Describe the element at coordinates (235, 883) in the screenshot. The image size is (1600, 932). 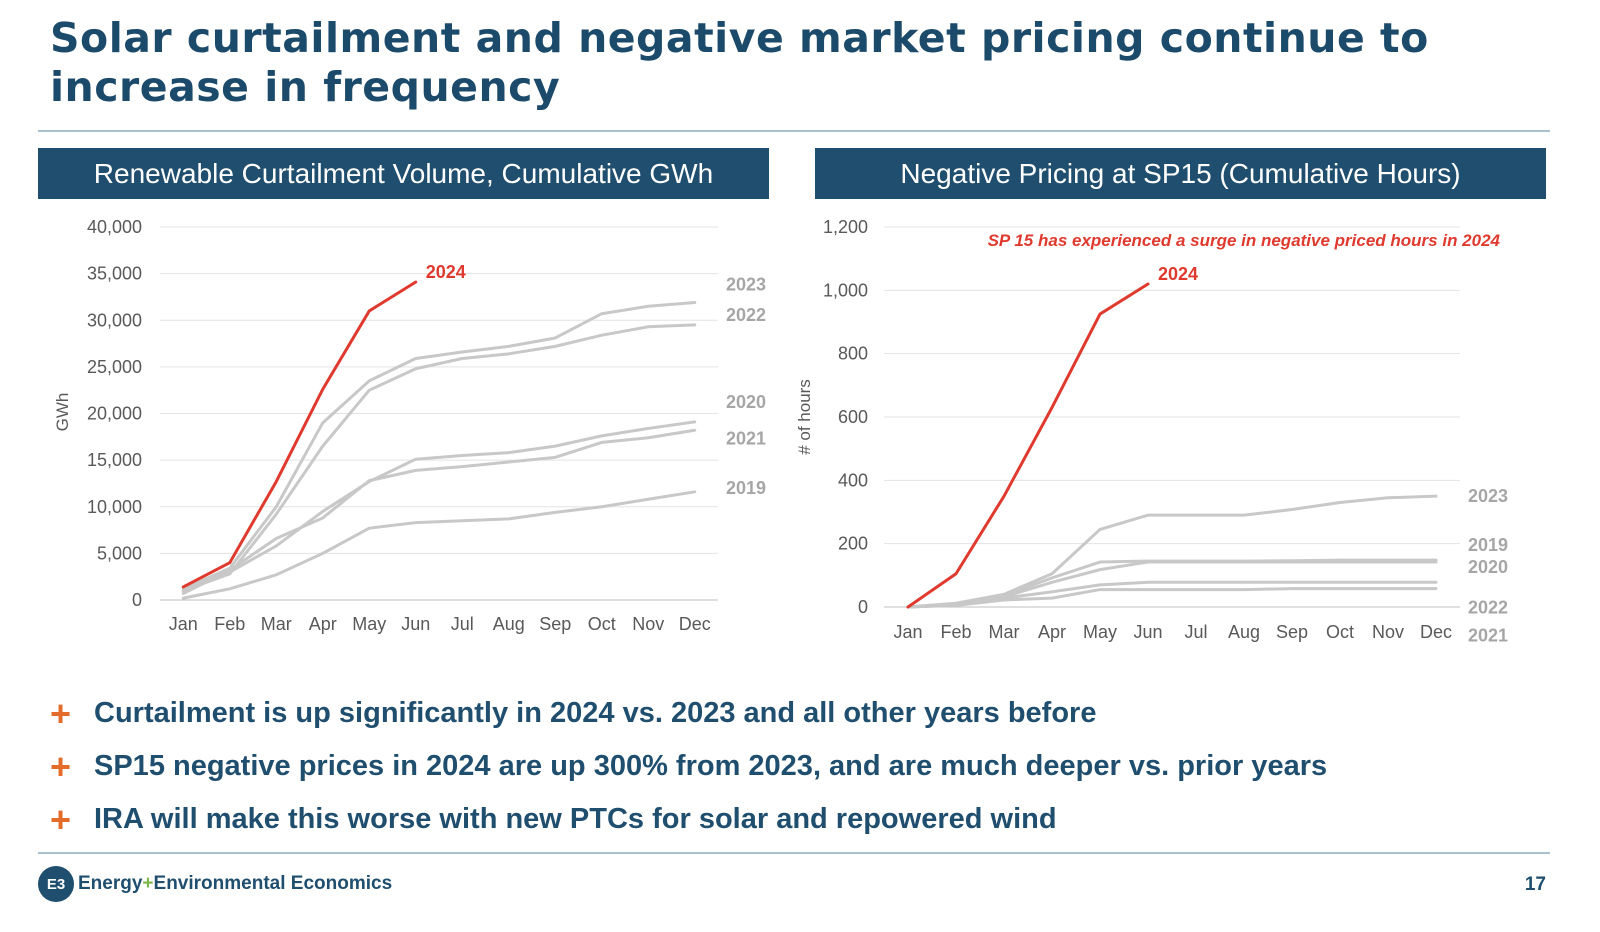
I see `logo-text: Energy+Environmental Economics` at that location.